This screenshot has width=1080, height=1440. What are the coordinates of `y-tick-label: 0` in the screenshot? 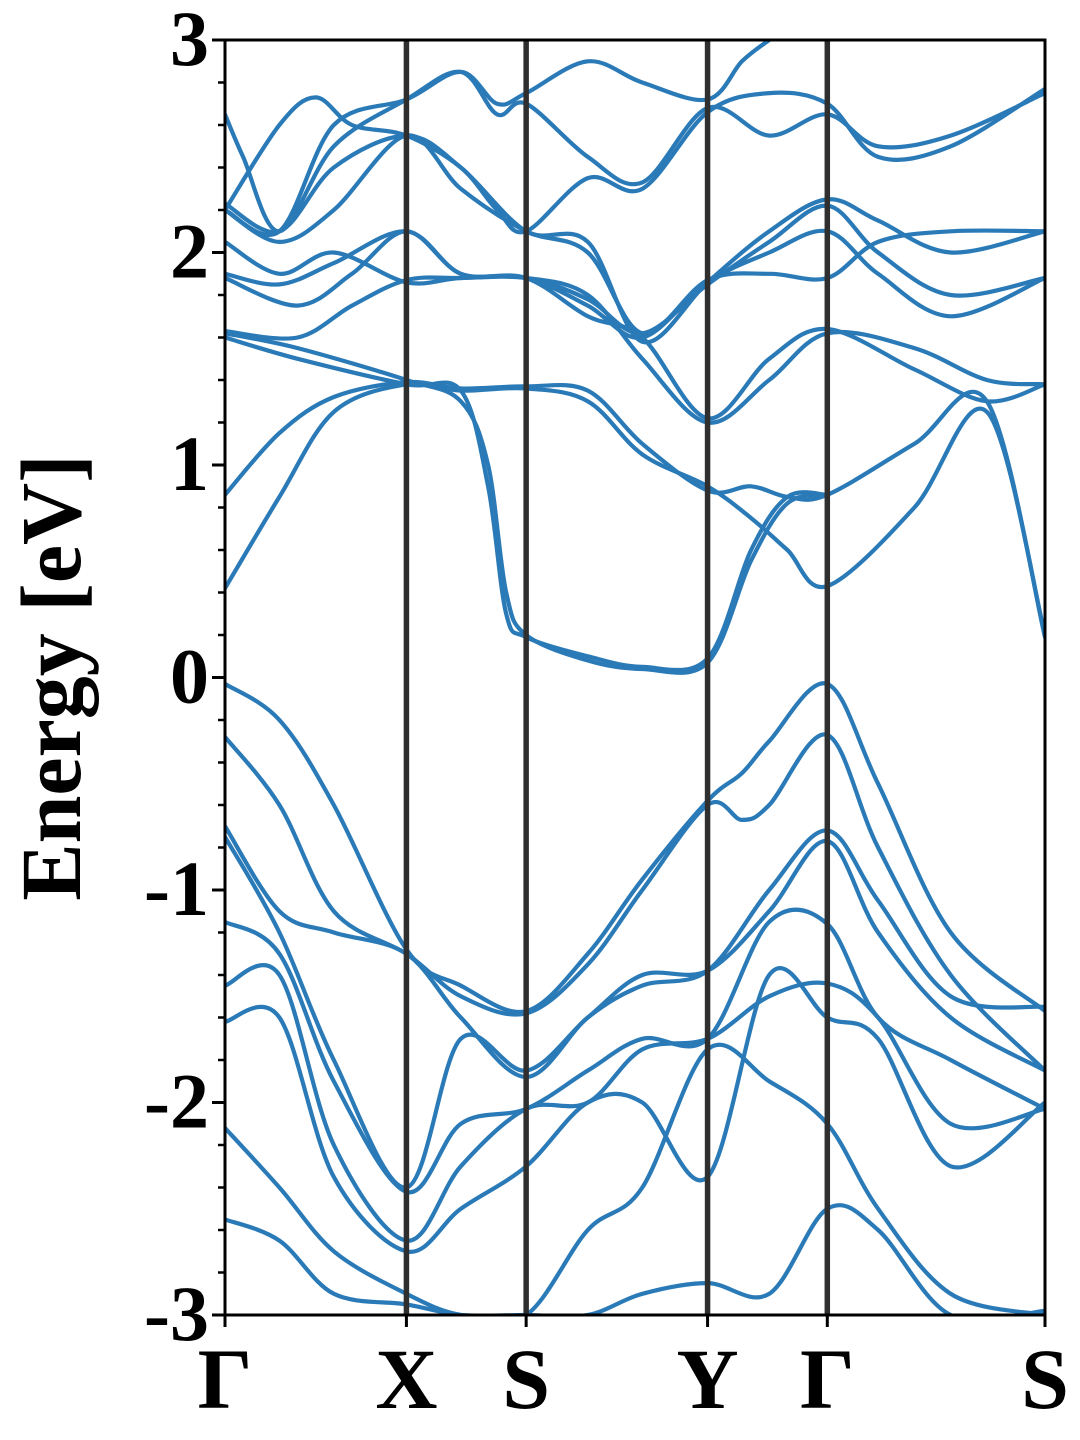 It's located at (189, 676).